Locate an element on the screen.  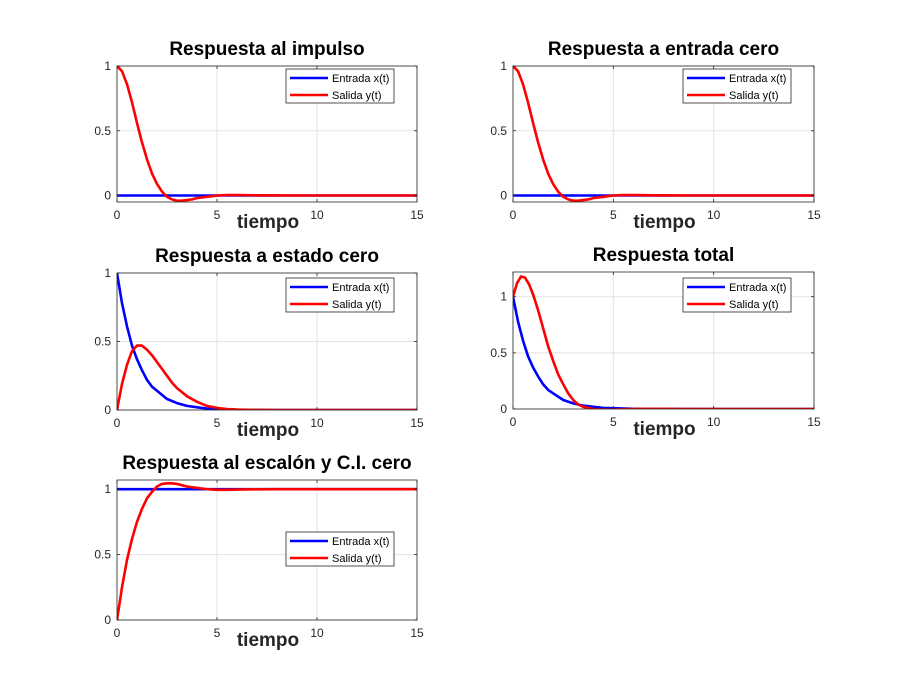
chart-title: Respuesta al escalón y C.I. cero is located at coordinates (266, 463).